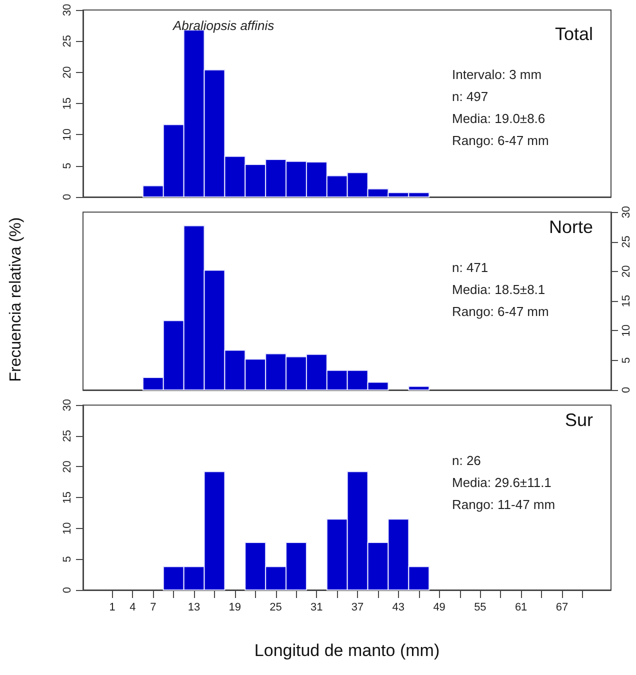 Image resolution: width=636 pixels, height=675 pixels. What do you see at coordinates (497, 74) in the screenshot?
I see `annotation: Intervalo: 3 mm` at bounding box center [497, 74].